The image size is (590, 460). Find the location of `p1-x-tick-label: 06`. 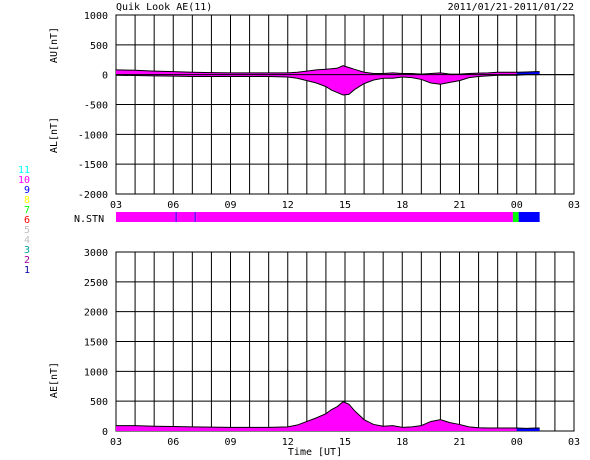

p1-x-tick-label: 06 is located at coordinates (173, 205).